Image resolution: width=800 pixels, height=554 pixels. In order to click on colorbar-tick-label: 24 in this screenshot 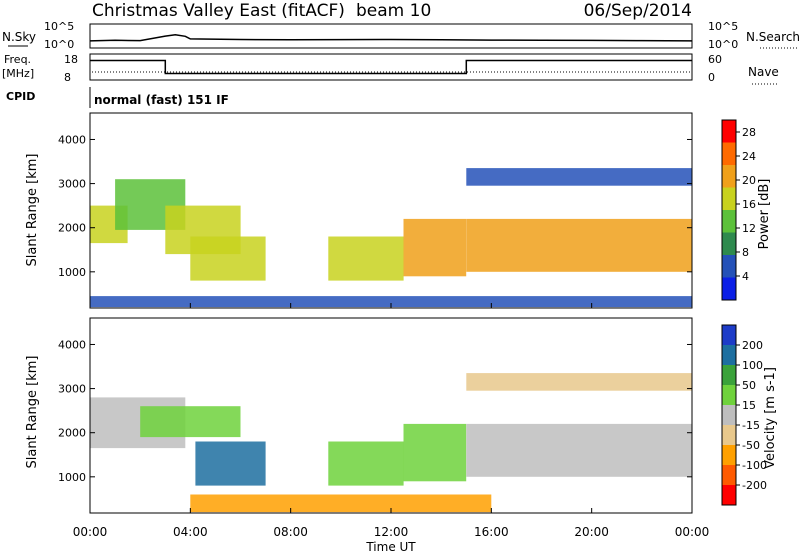, I will do `click(749, 156)`.